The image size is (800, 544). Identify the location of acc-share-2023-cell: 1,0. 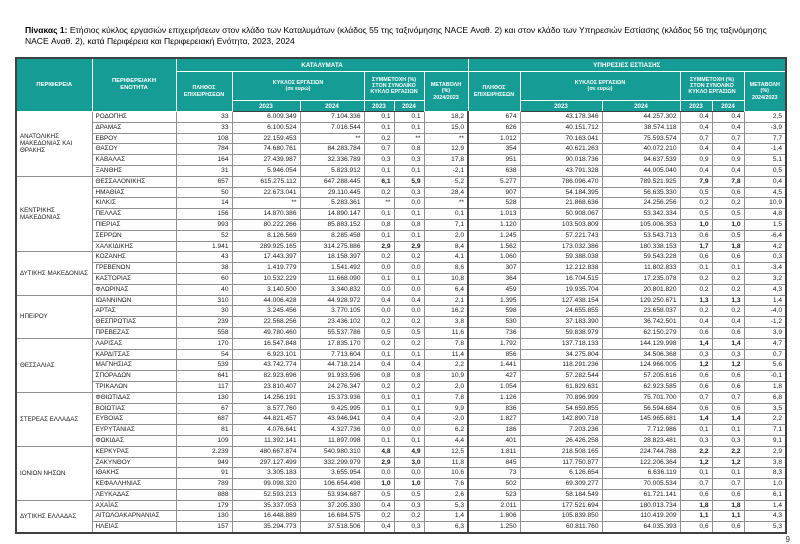
(379, 484).